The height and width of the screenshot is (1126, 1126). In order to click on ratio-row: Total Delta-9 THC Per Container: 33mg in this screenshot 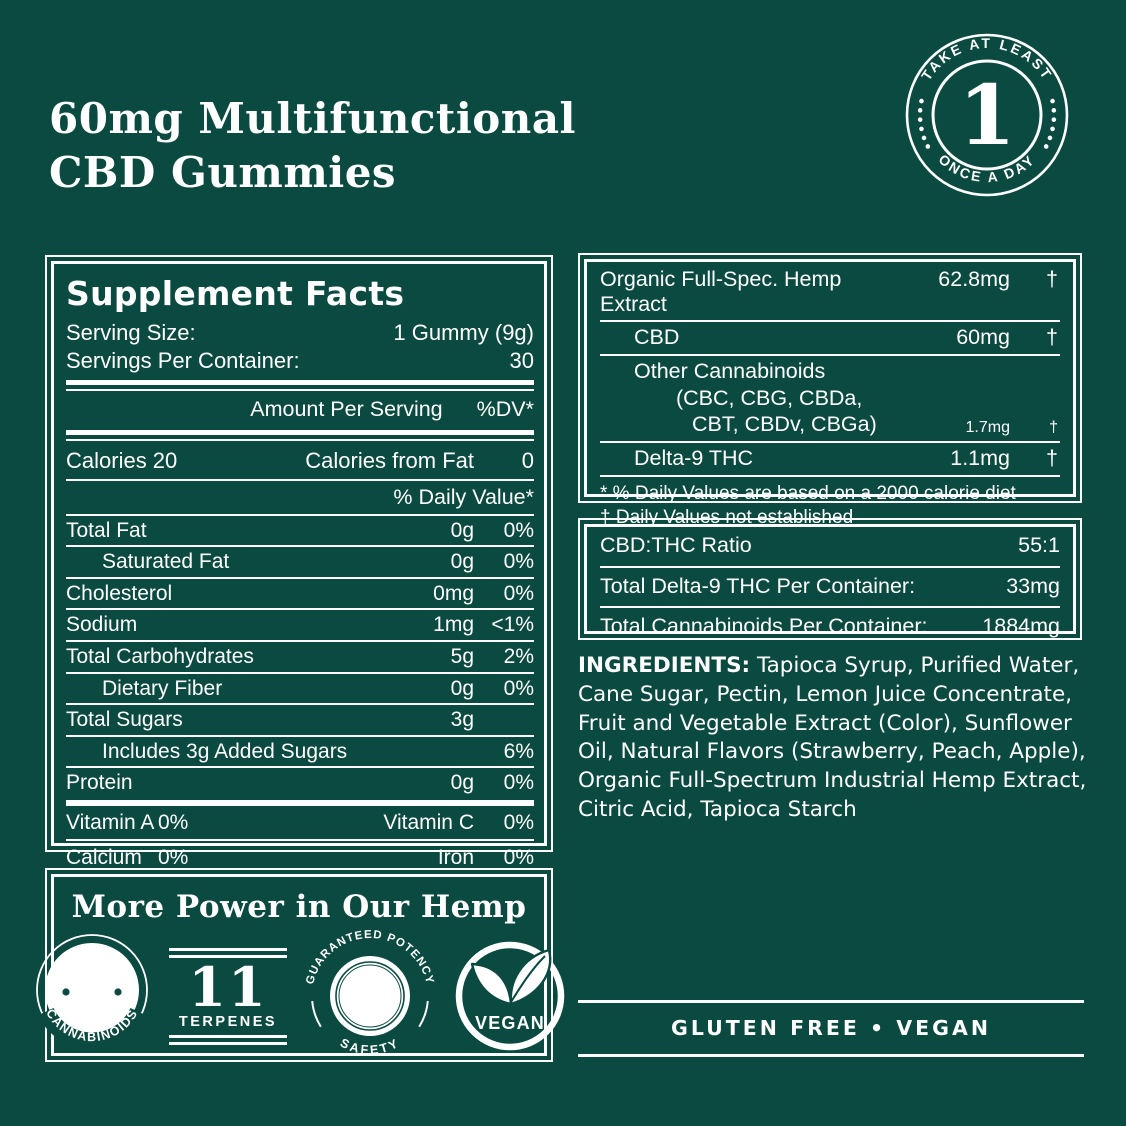, I will do `click(830, 588)`.